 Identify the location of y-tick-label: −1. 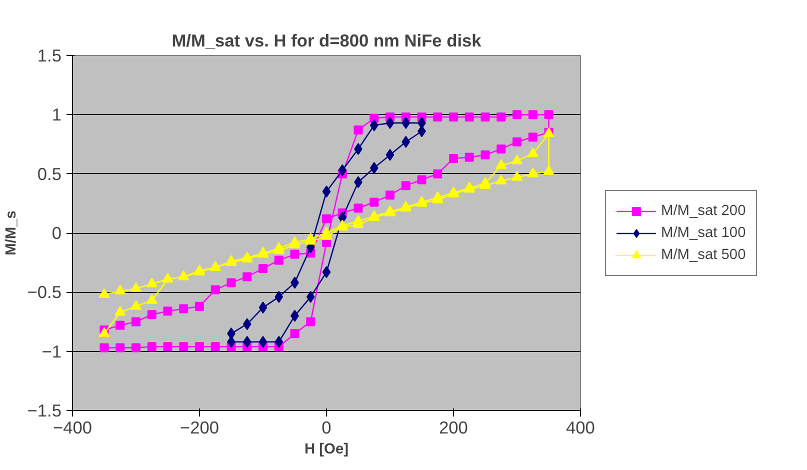
(52, 351).